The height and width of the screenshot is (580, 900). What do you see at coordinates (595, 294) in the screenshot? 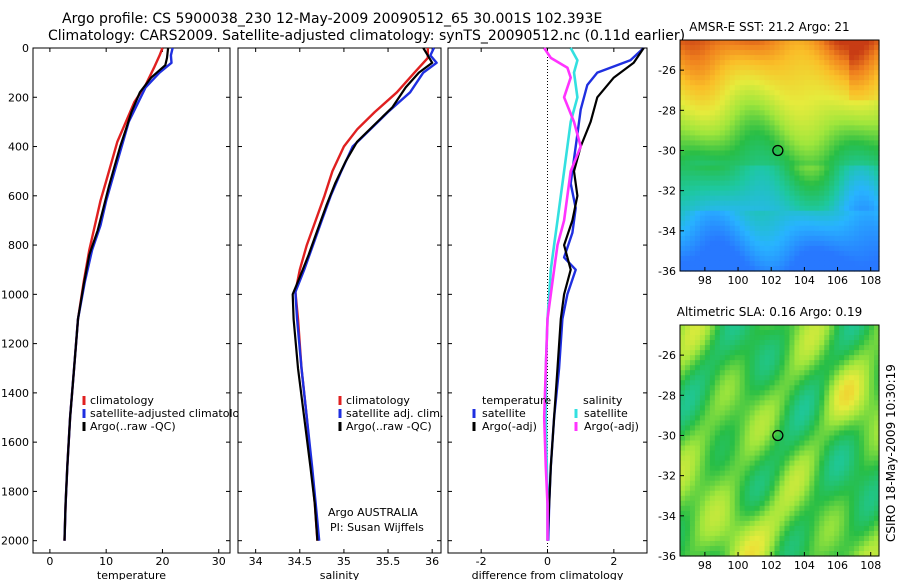
I see `difference-series-argo` at bounding box center [595, 294].